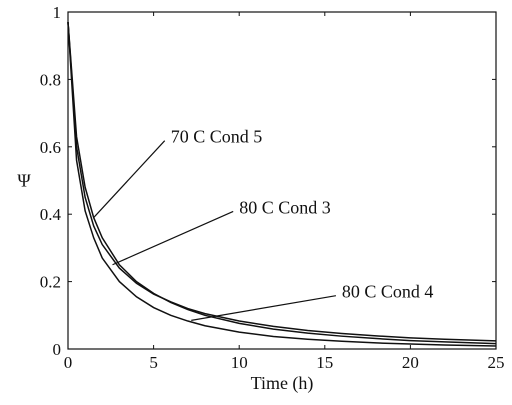 Image resolution: width=512 pixels, height=405 pixels. Describe the element at coordinates (57, 12) in the screenshot. I see `y-tick-label: 1` at that location.